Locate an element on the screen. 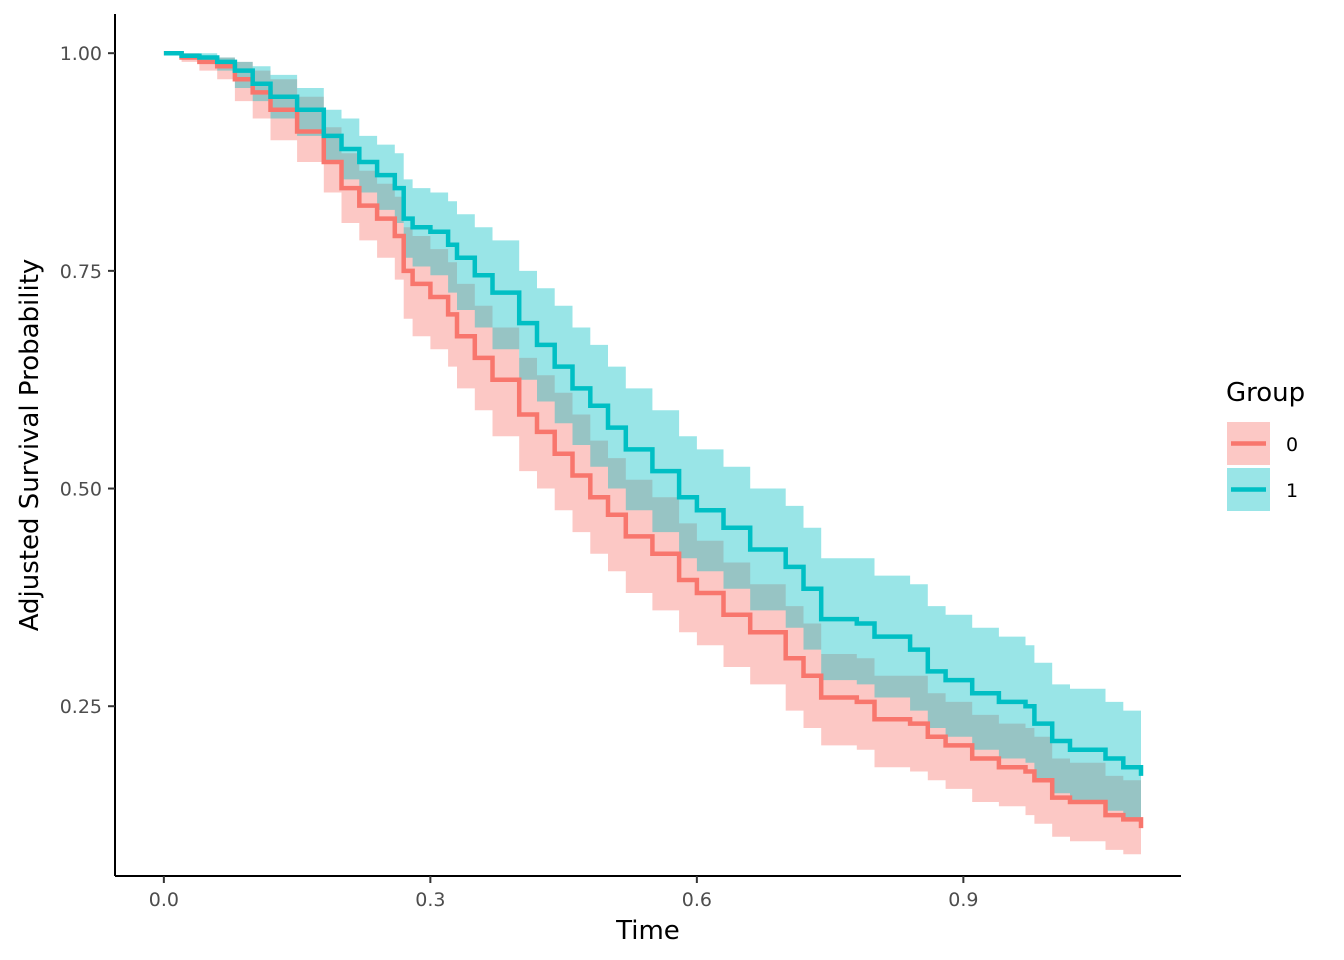 Image resolution: width=1344 pixels, height=960 pixels. legend-title: Group is located at coordinates (1265, 393).